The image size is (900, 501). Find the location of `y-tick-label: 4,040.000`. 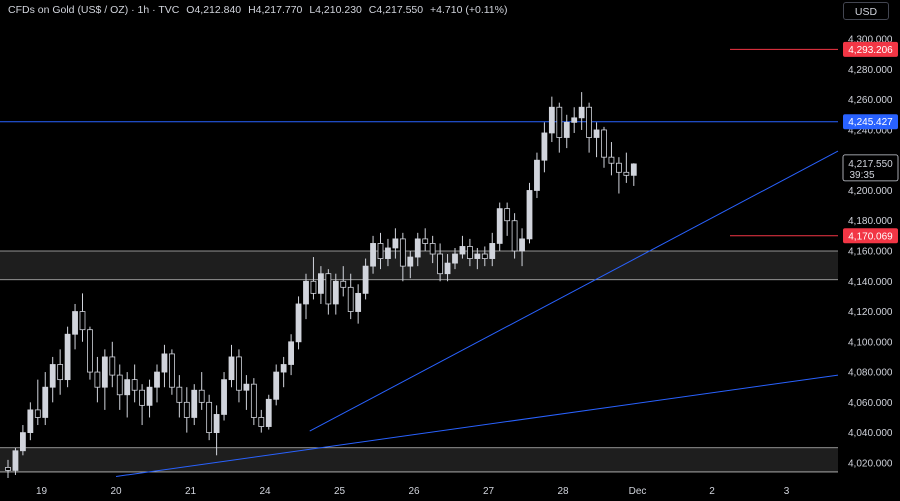

y-tick-label: 4,040.000 is located at coordinates (870, 433).